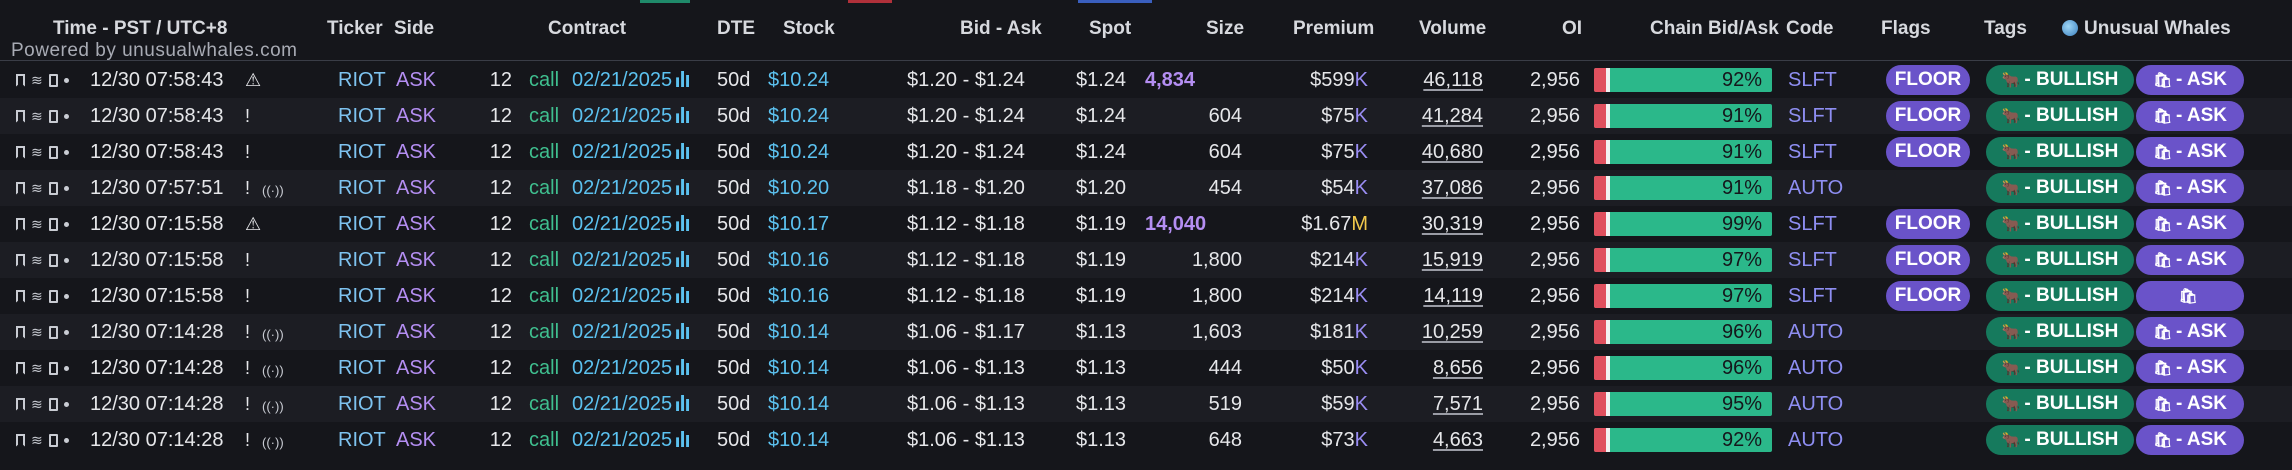 This screenshot has height=470, width=2292. What do you see at coordinates (140, 28) in the screenshot?
I see `col-time: Time - PST / UTC+8` at bounding box center [140, 28].